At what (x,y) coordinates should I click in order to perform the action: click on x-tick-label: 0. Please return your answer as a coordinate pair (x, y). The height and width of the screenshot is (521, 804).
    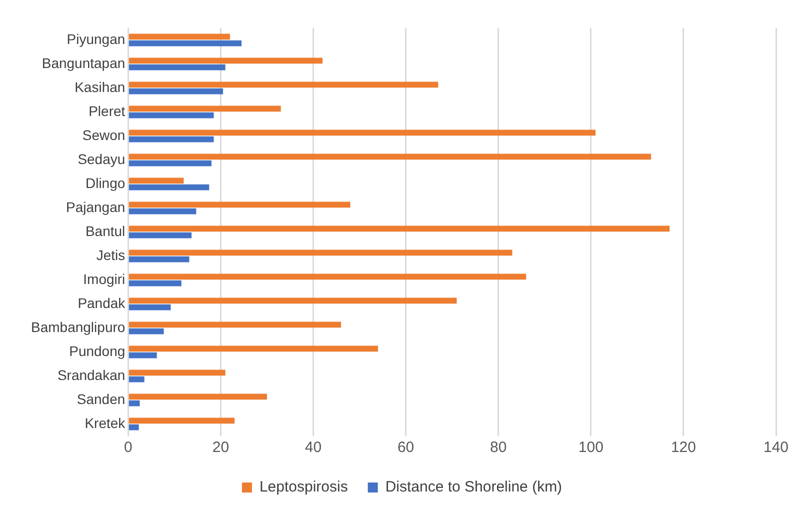
    Looking at the image, I should click on (128, 447).